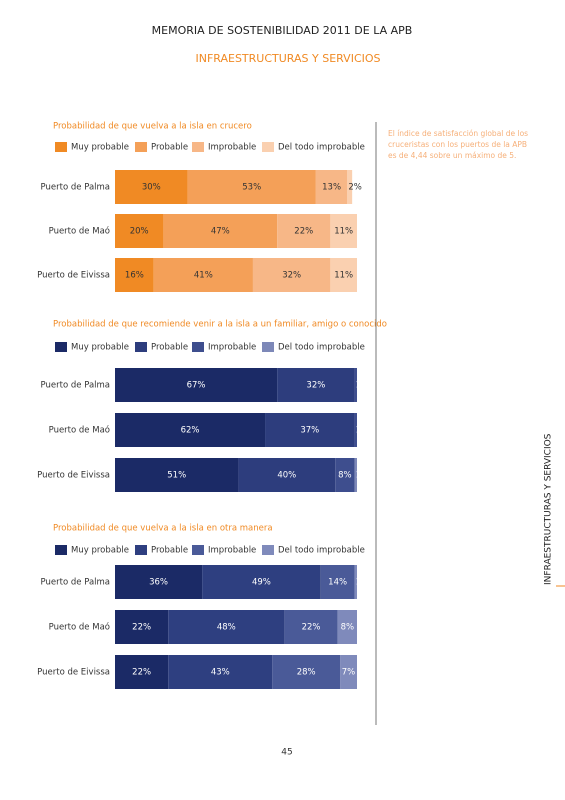  I want to click on value-label: 43%, so click(220, 673).